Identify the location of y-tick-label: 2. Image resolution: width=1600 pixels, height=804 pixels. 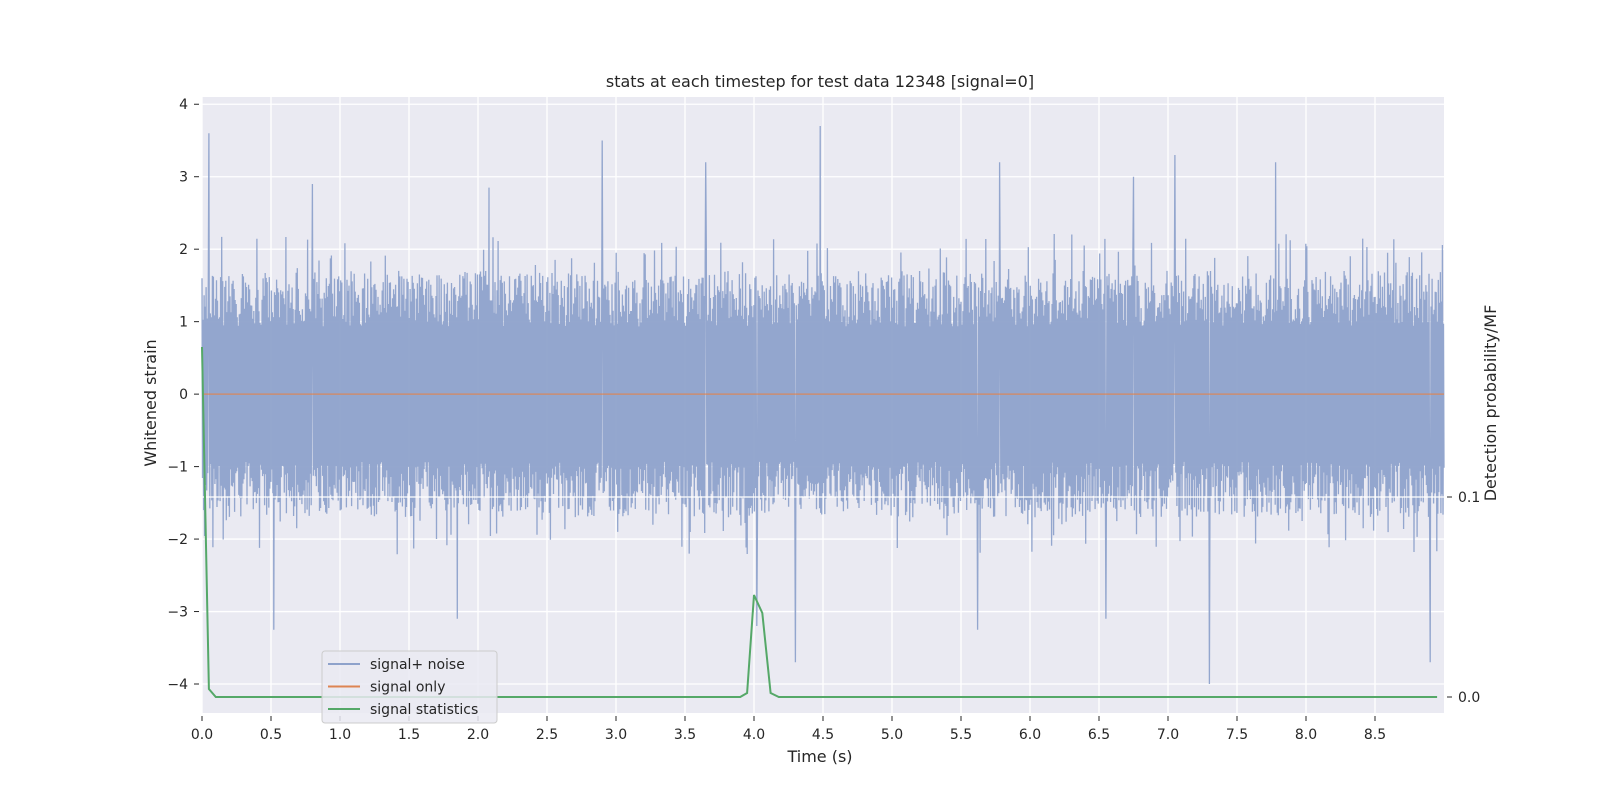
(183, 250).